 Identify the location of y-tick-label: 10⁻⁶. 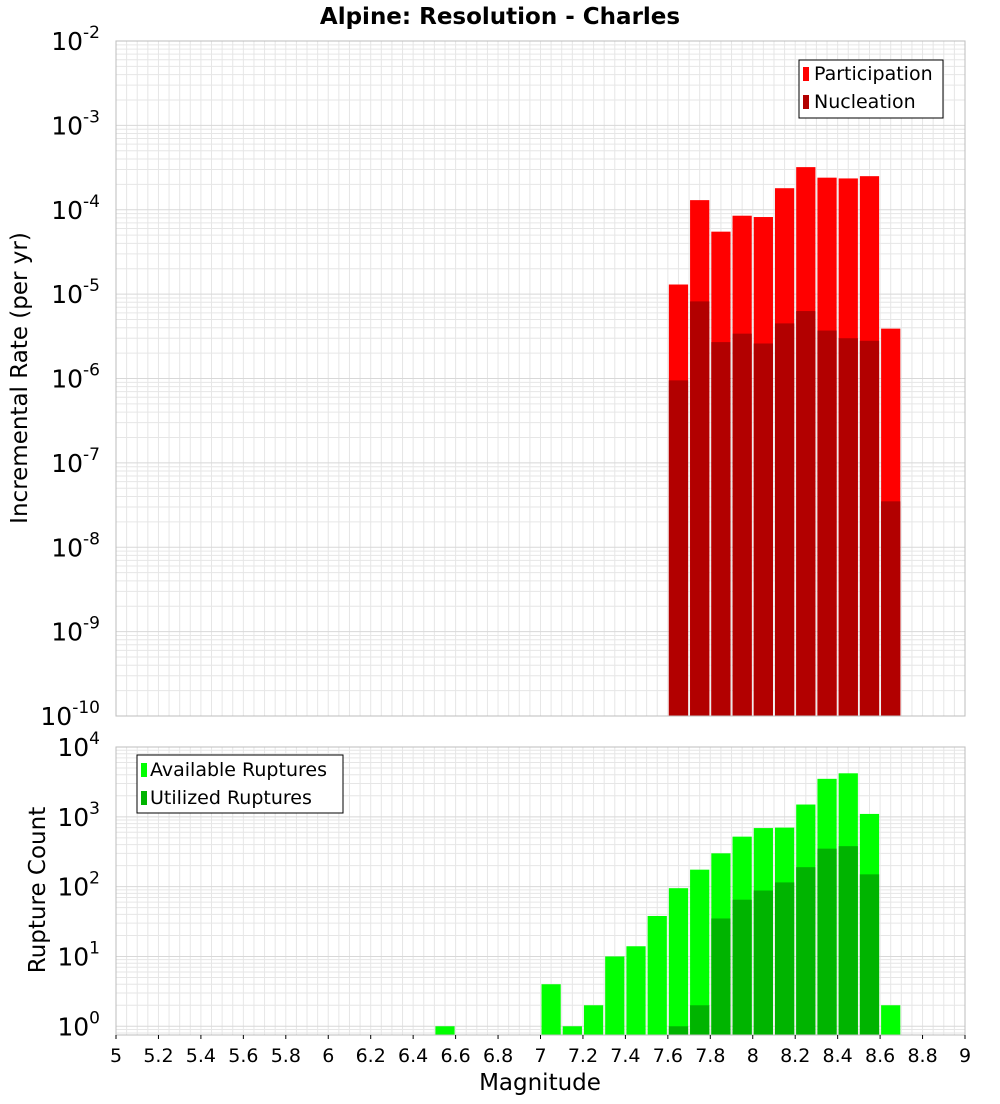
(75, 377).